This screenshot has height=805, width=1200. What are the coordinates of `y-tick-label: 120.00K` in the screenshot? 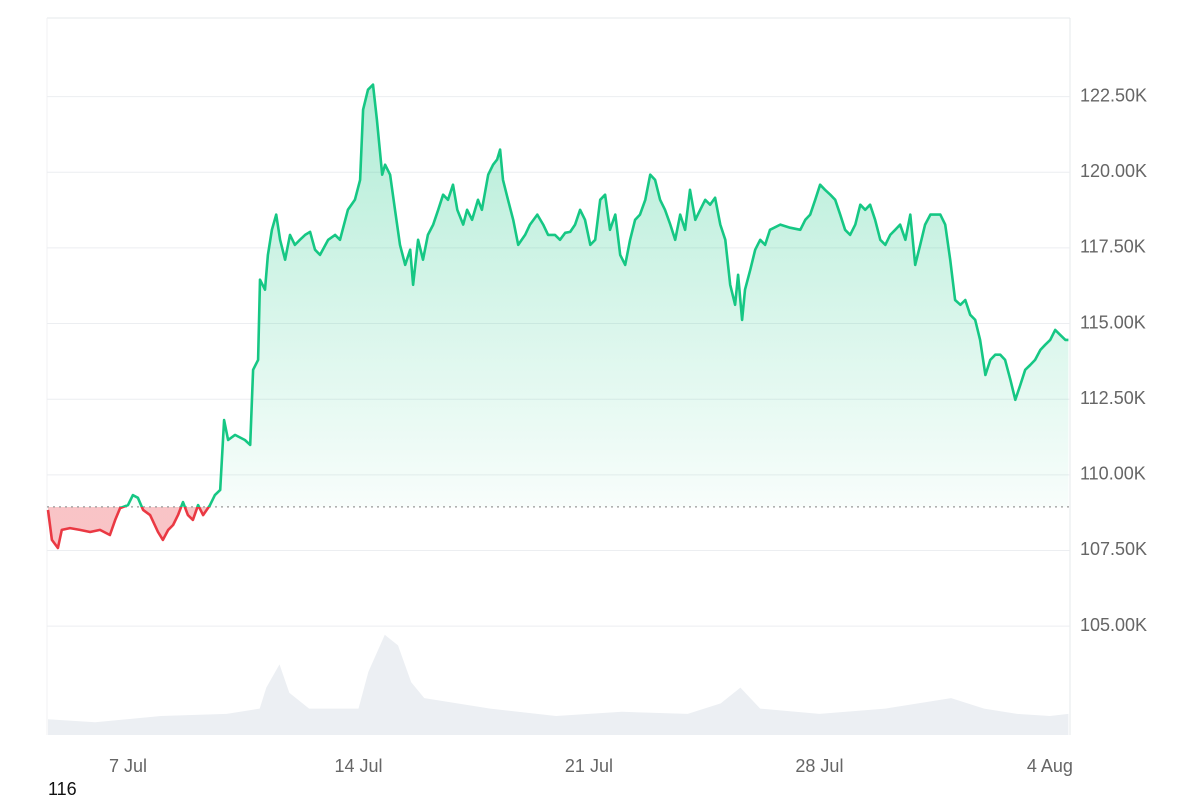 It's located at (1113, 171).